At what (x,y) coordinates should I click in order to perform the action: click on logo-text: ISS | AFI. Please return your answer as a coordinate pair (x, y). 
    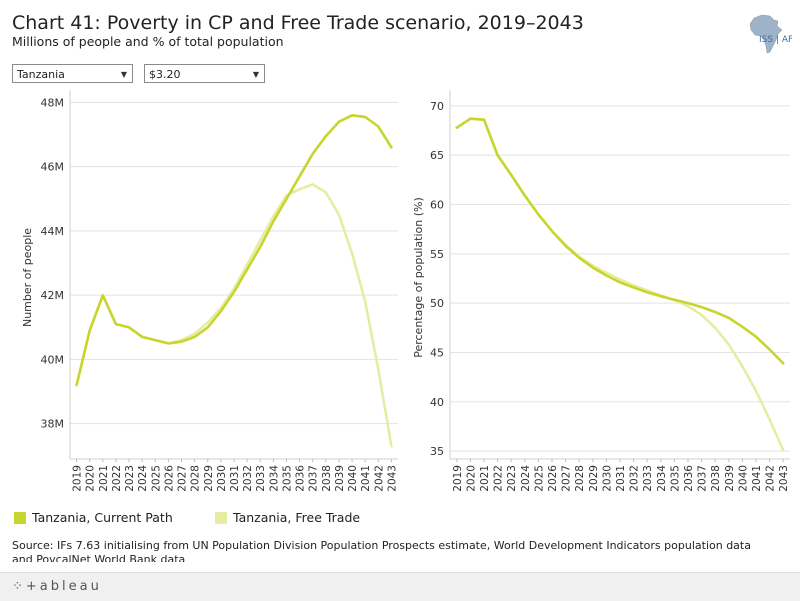
    Looking at the image, I should click on (775, 40).